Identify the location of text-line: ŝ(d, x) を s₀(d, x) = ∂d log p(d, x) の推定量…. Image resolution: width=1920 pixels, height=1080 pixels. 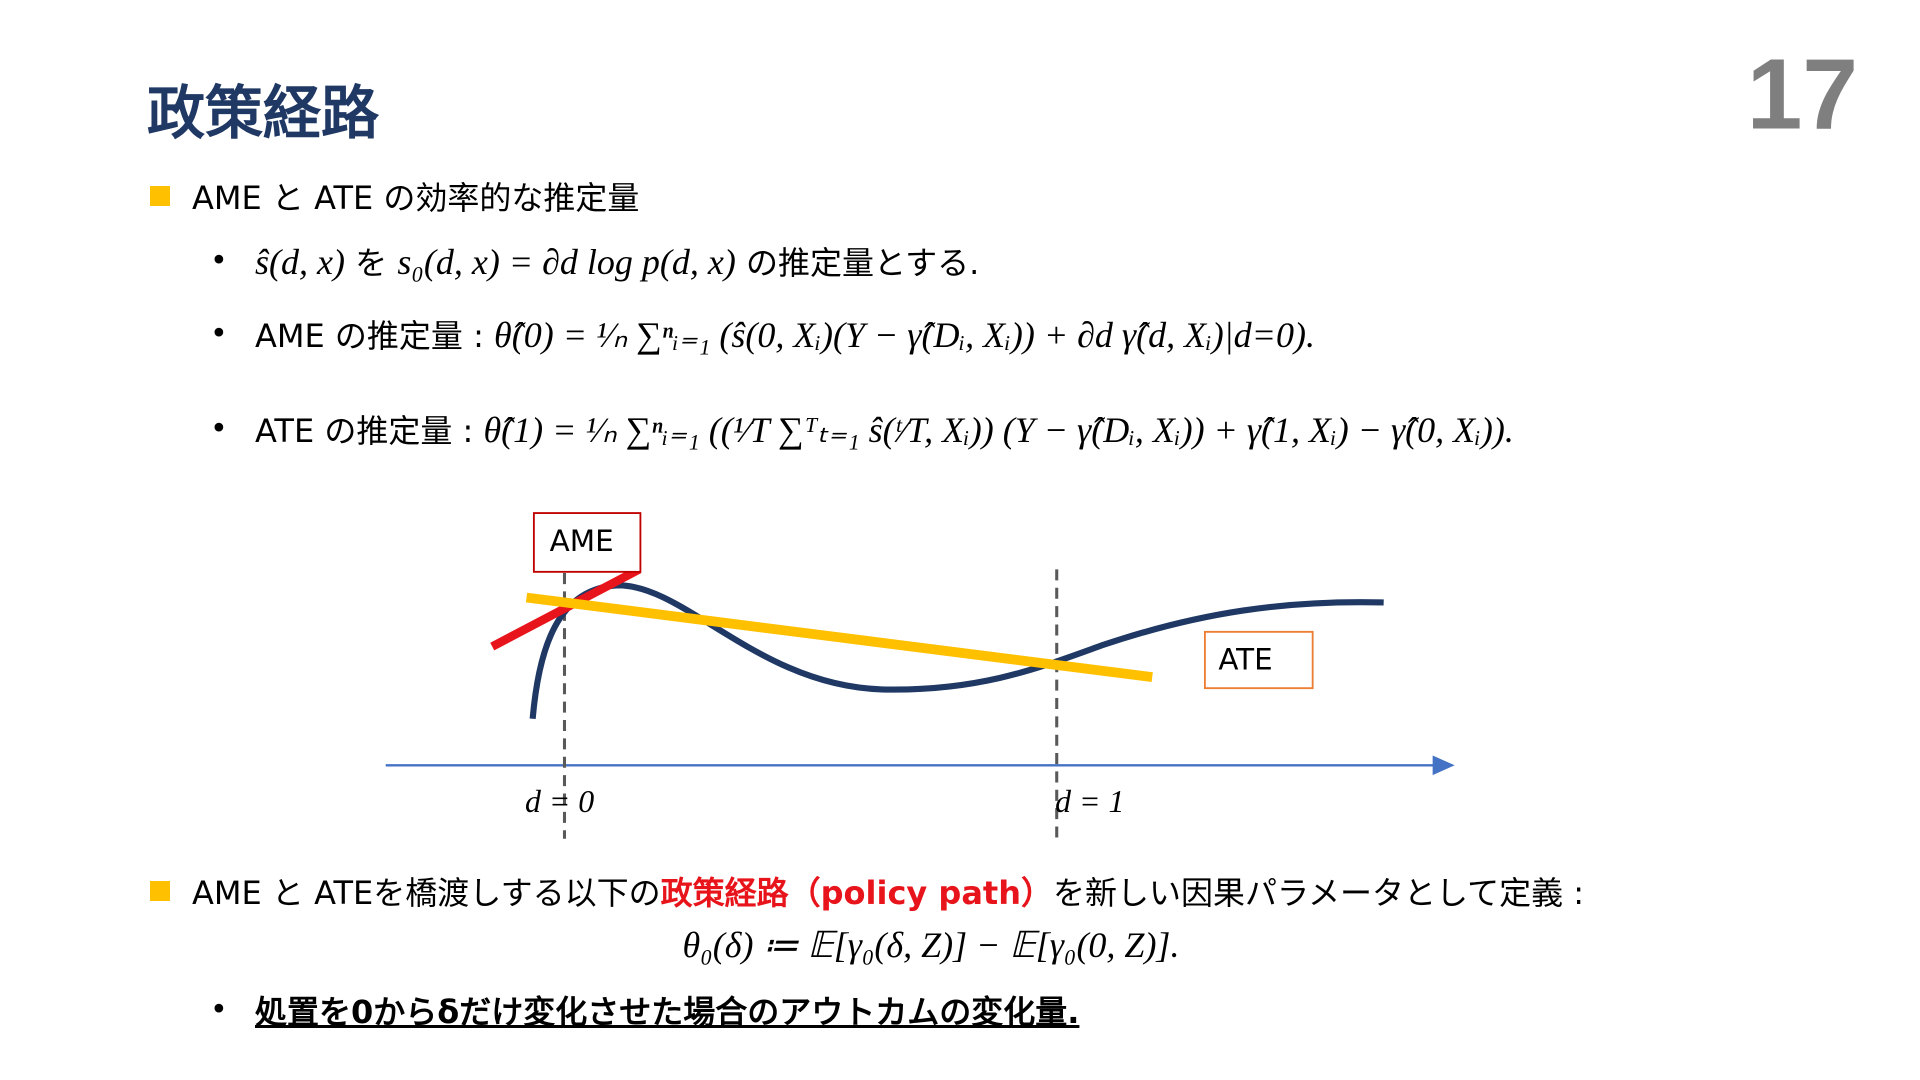
(617, 261).